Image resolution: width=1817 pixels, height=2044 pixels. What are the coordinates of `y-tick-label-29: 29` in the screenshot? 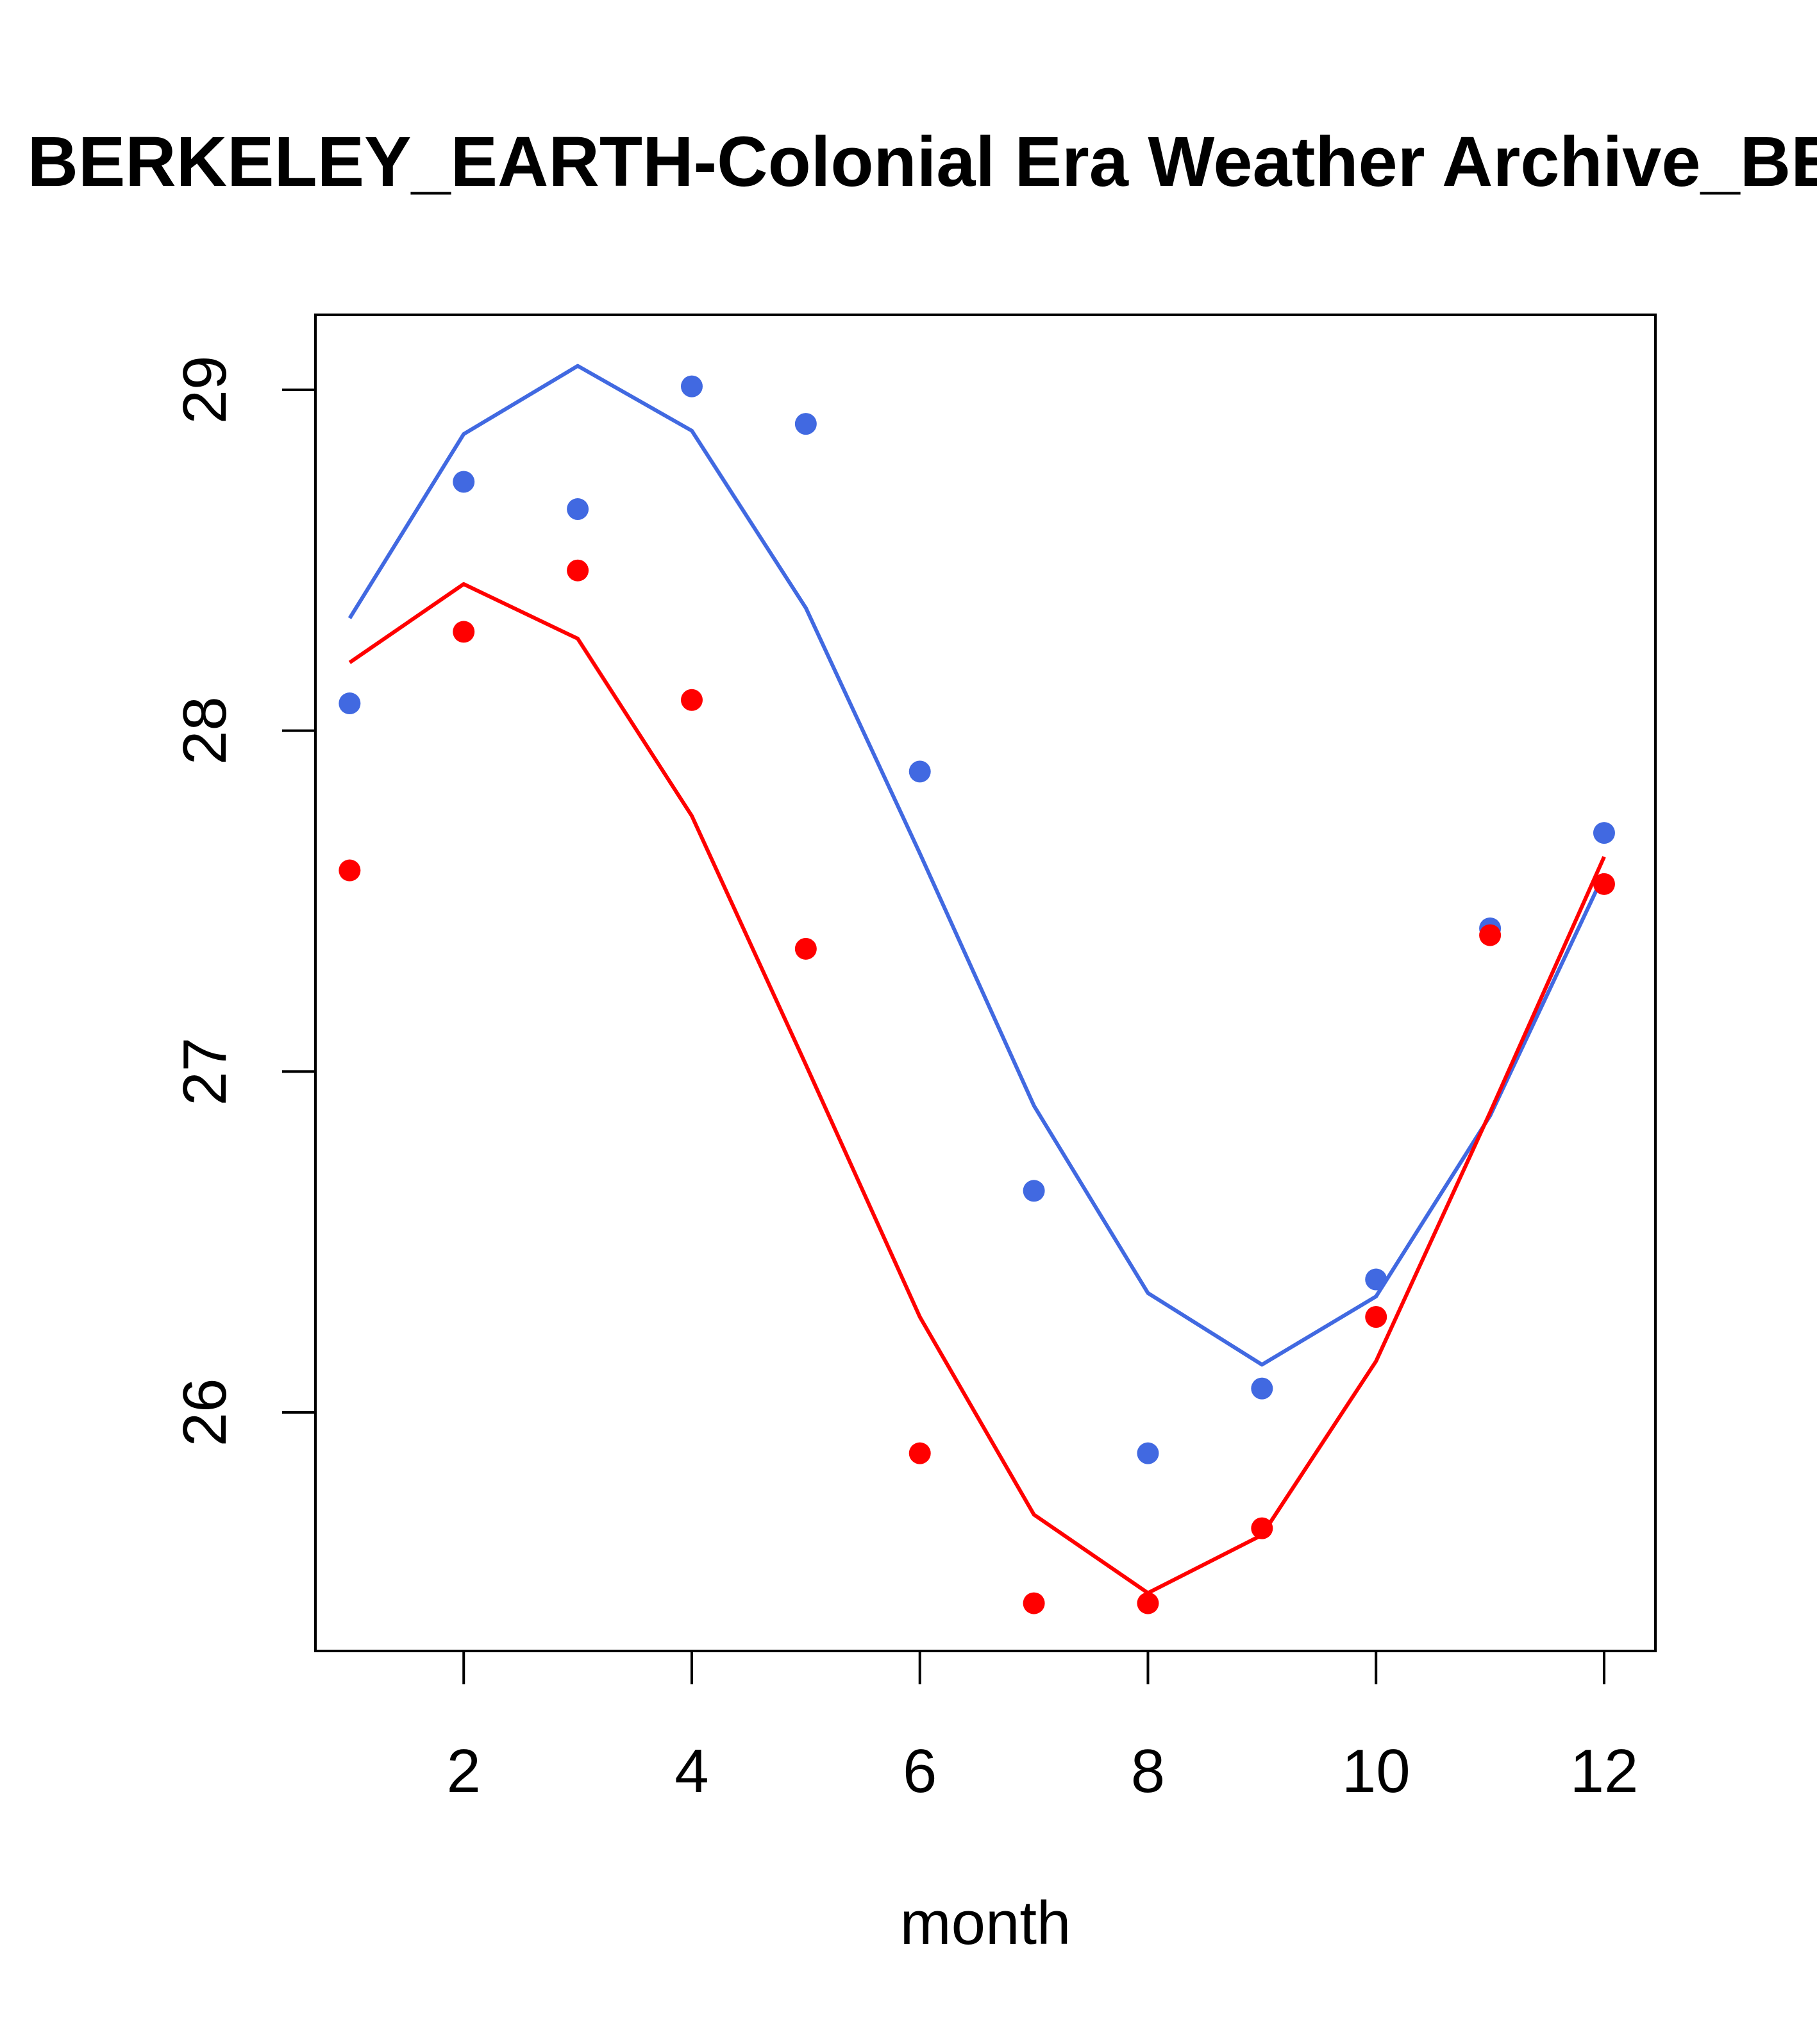 It's located at (205, 390).